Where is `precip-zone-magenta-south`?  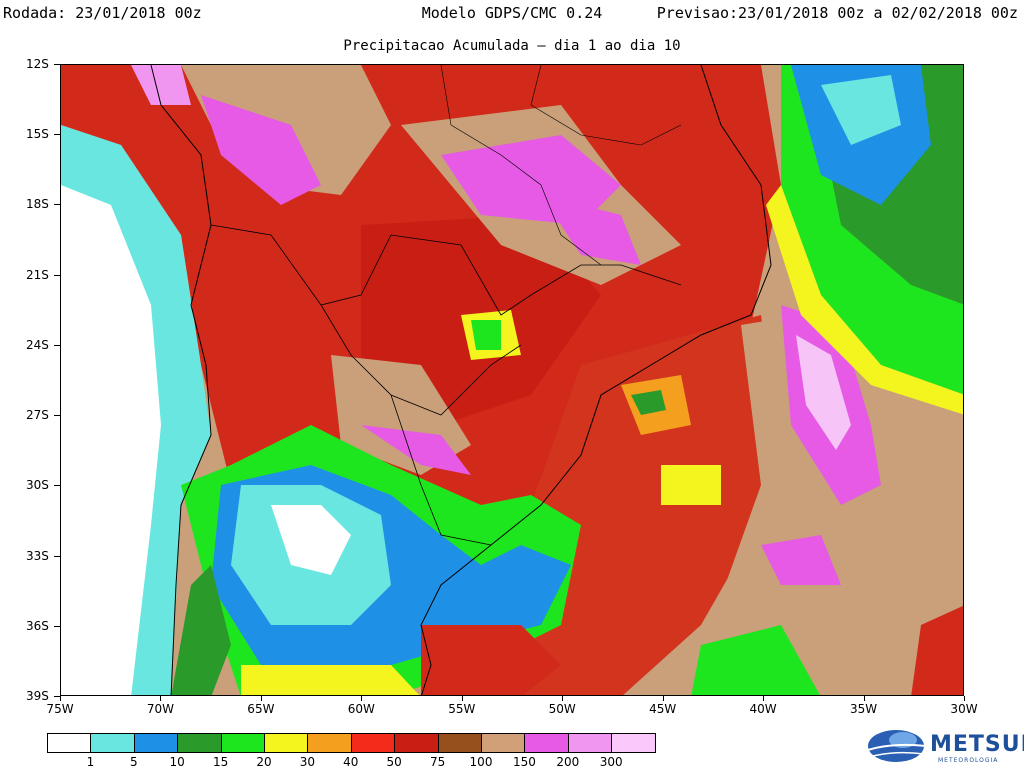 precip-zone-magenta-south is located at coordinates (801, 560).